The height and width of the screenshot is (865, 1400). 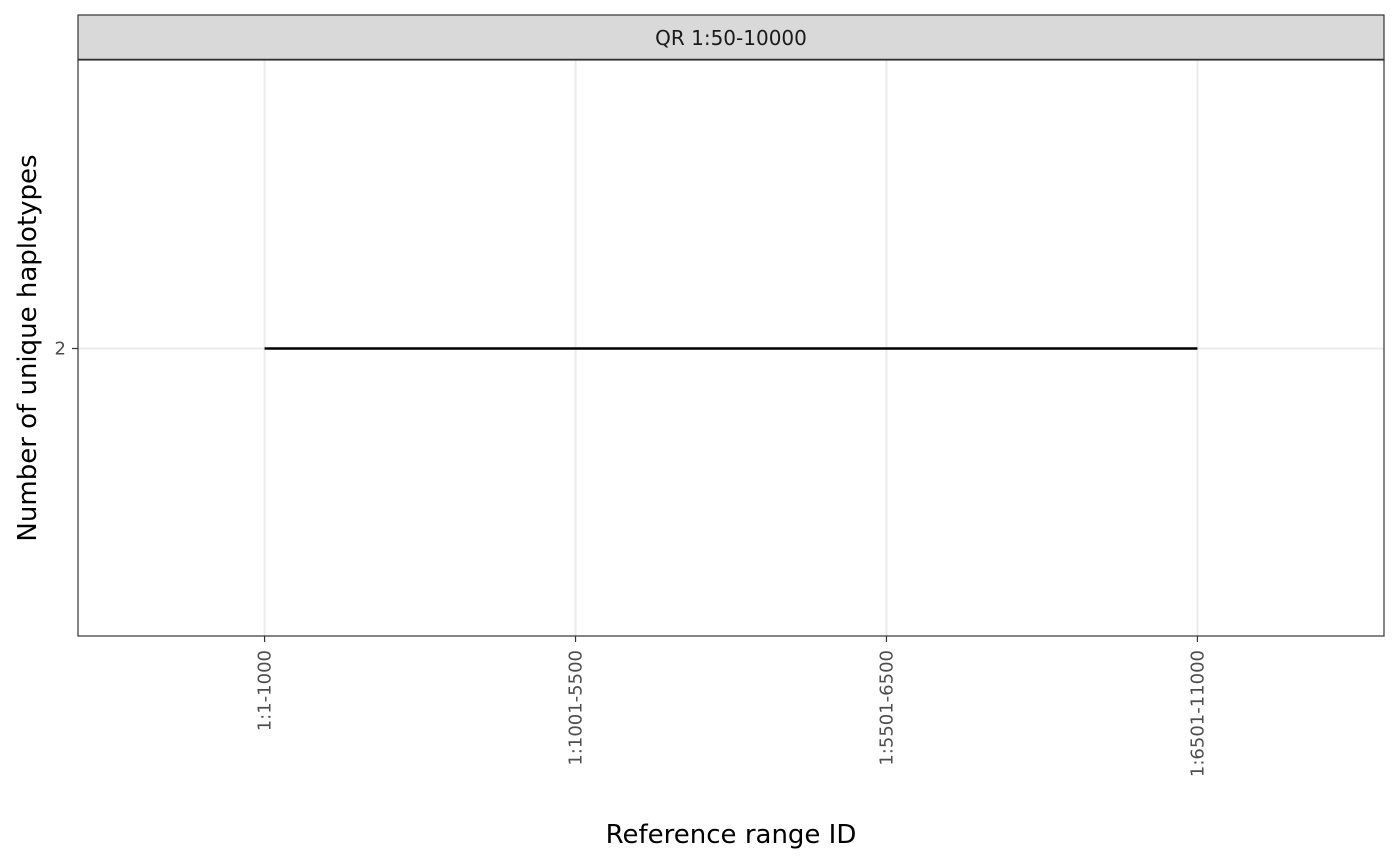 I want to click on y-axis-title: Number of unique haplotypes, so click(x=28, y=347).